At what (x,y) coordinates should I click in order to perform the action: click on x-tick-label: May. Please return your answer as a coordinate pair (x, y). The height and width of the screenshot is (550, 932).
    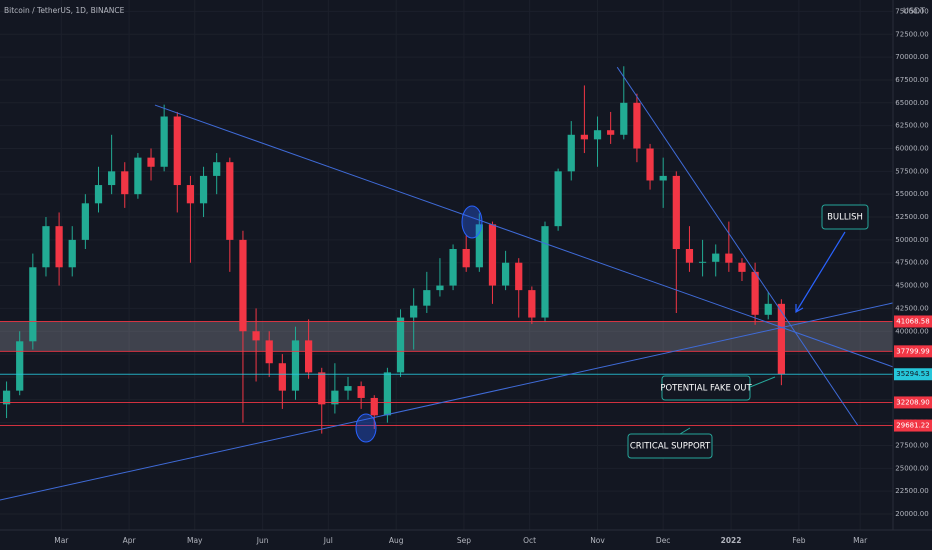
    Looking at the image, I should click on (195, 540).